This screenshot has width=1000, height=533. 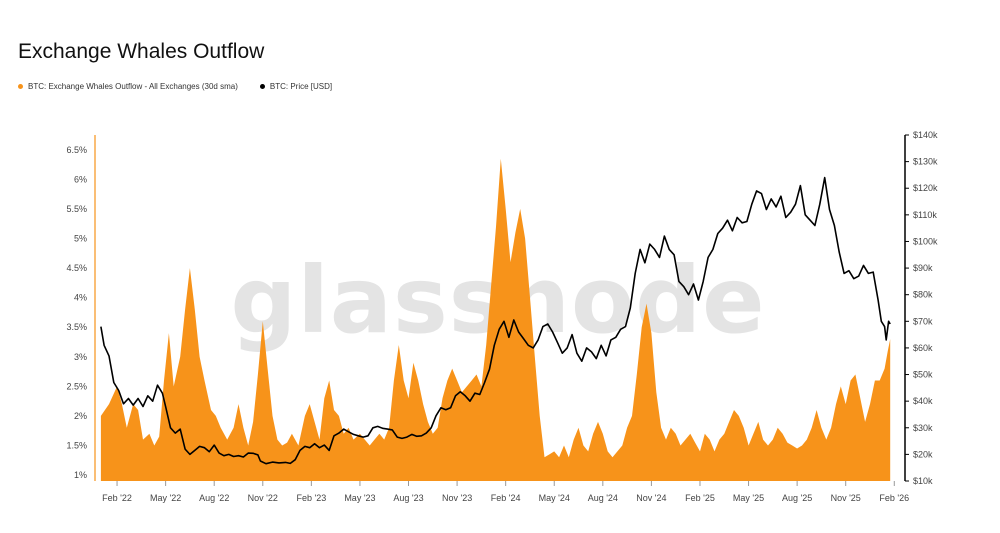 I want to click on left-tick-label: 1%, so click(x=80, y=475).